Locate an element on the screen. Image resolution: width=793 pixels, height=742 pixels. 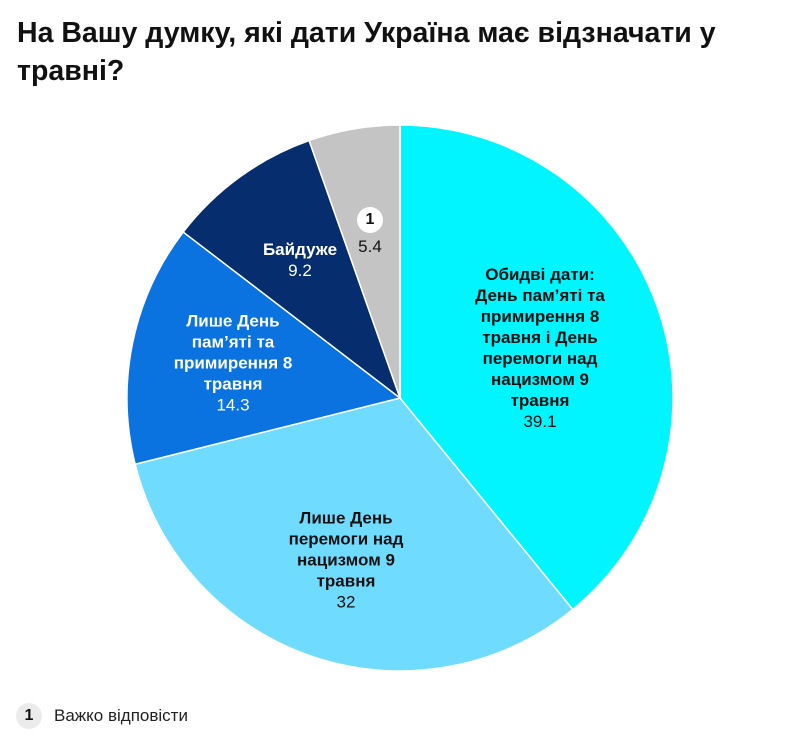
legend-text: Важко відповісти is located at coordinates (121, 715).